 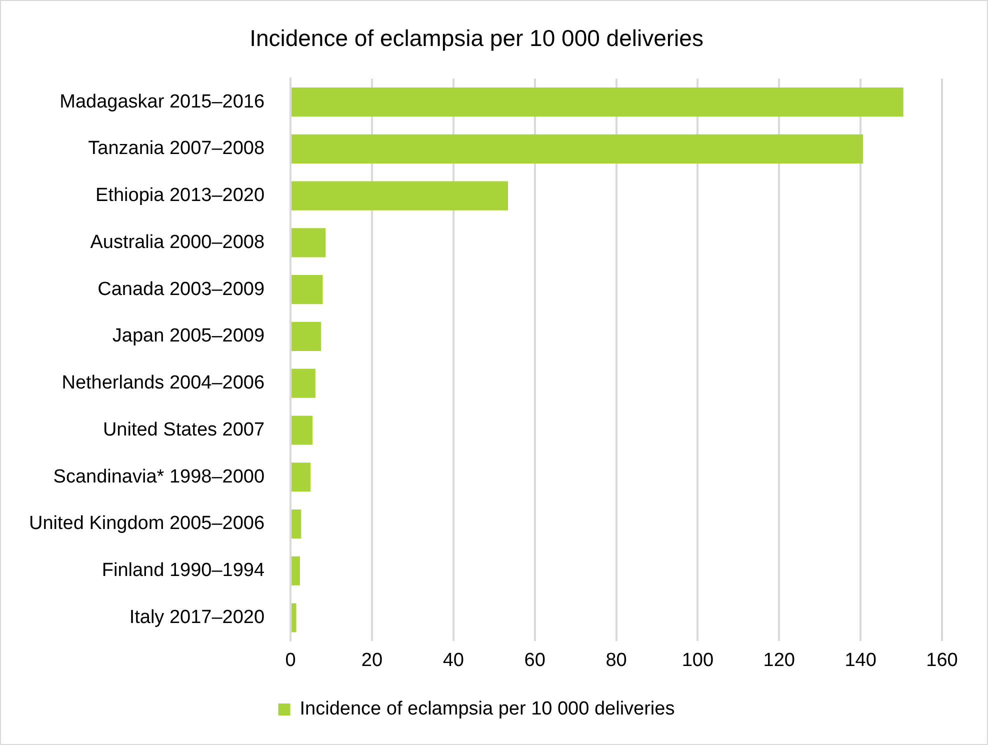 What do you see at coordinates (162, 101) in the screenshot?
I see `y-tick-label: Madagaskar 2015–2016` at bounding box center [162, 101].